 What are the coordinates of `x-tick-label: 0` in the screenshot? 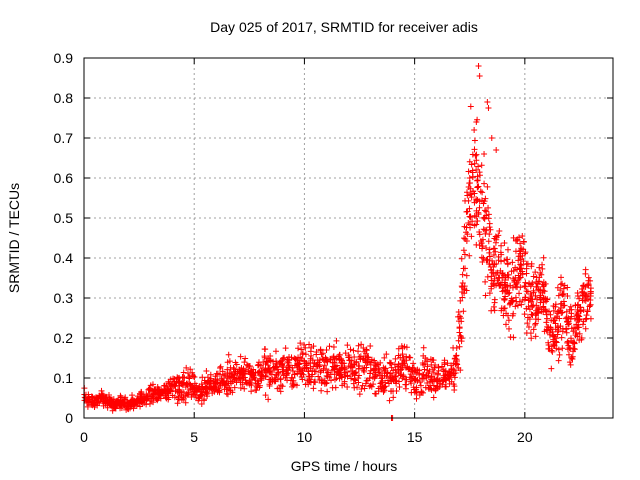 It's located at (84, 437).